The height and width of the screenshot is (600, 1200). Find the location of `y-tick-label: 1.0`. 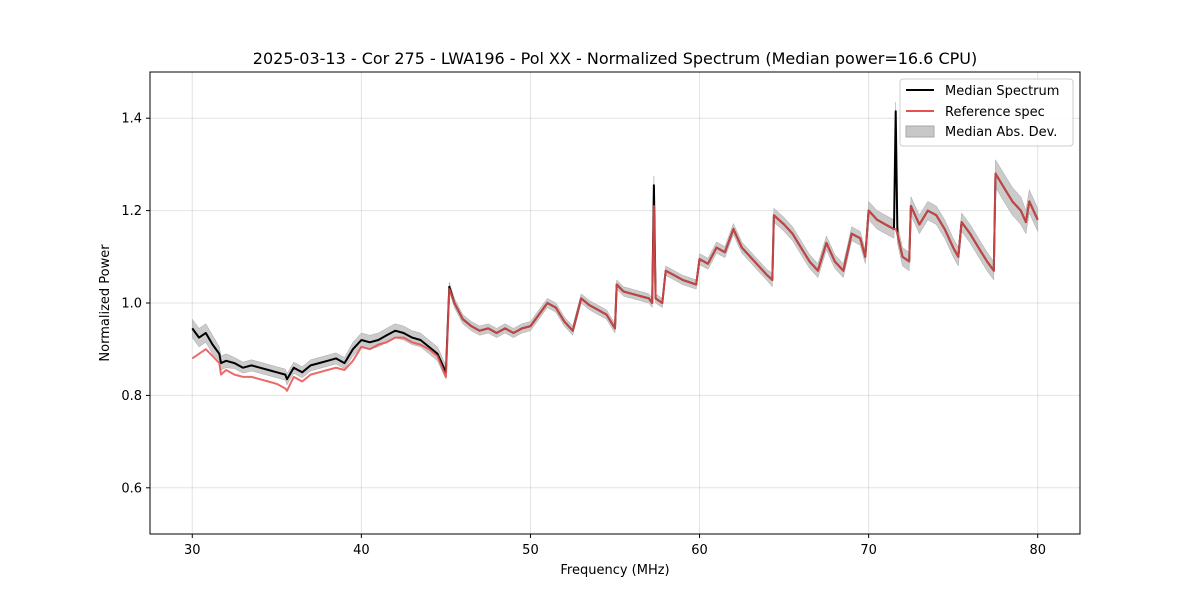

y-tick-label: 1.0 is located at coordinates (131, 304).